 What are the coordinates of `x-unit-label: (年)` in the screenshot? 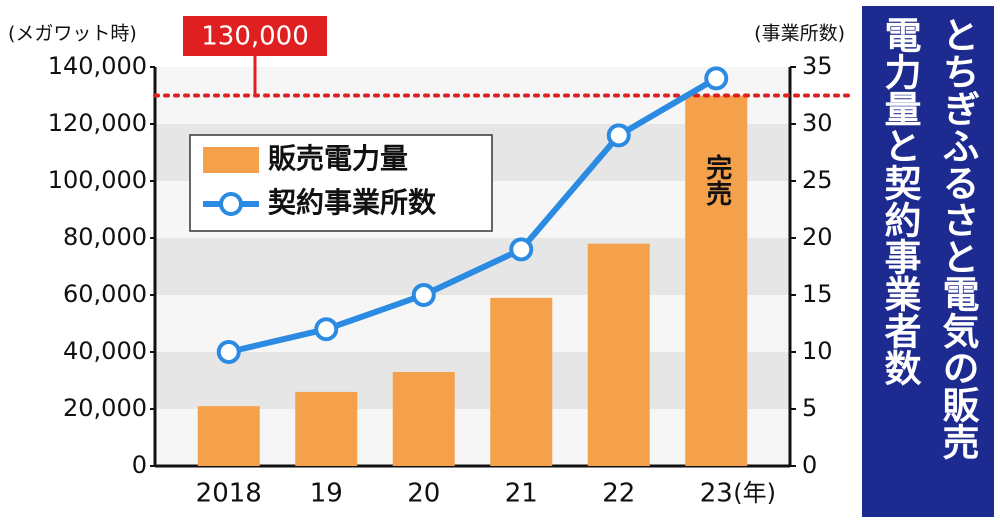 It's located at (754, 493).